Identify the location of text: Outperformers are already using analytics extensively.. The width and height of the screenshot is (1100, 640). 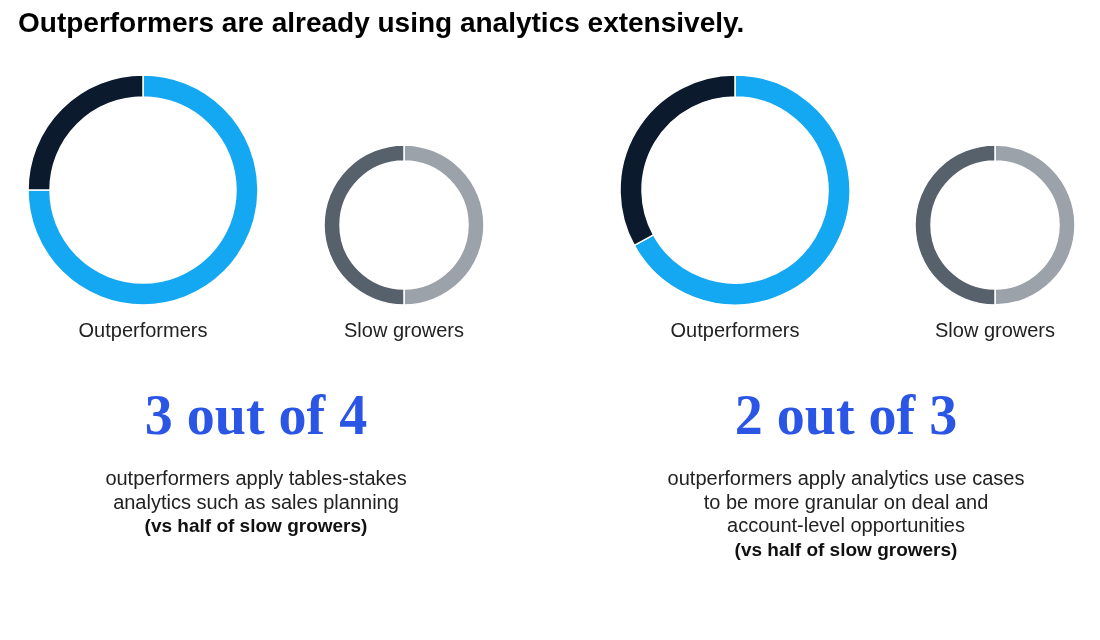
(381, 22).